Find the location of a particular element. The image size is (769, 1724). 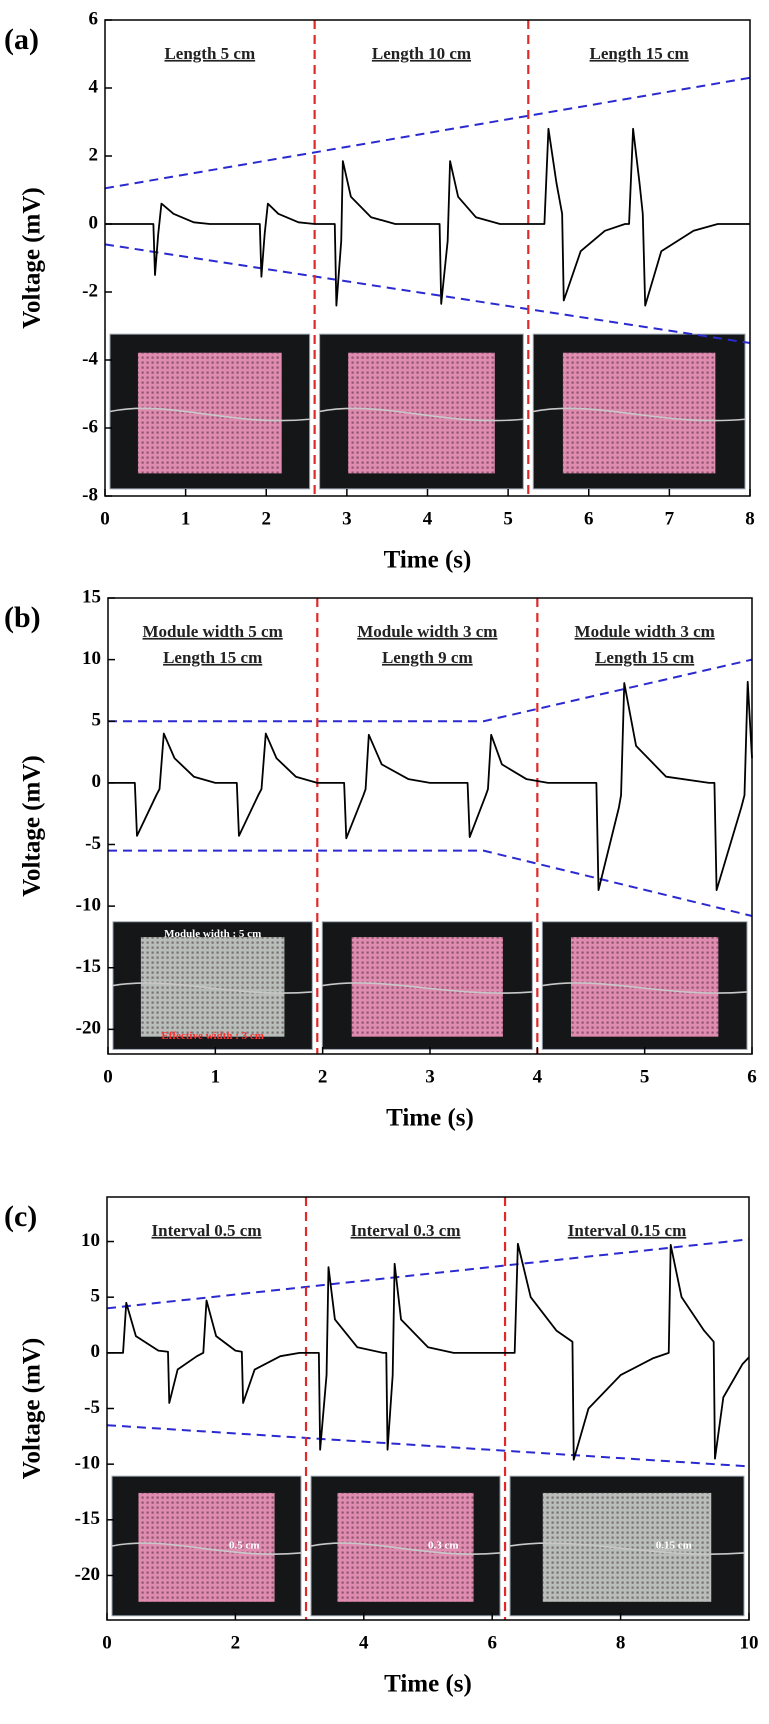

y-tick-label: -2 is located at coordinates (90, 290).